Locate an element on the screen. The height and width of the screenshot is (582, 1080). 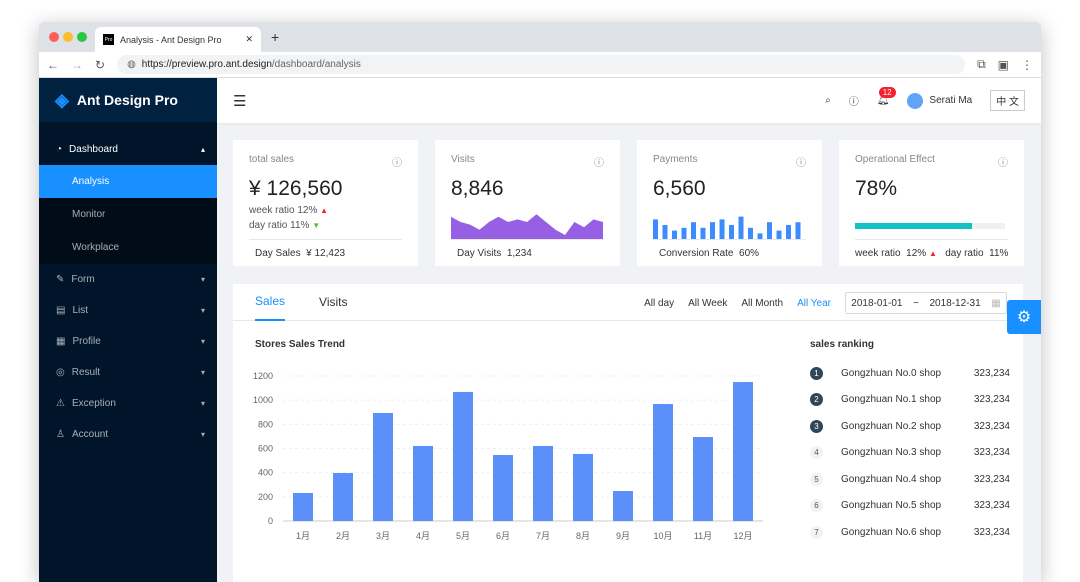
browser-tab: Pro Analysis - Ant Design Pro ✕ is located at coordinates (178, 39).